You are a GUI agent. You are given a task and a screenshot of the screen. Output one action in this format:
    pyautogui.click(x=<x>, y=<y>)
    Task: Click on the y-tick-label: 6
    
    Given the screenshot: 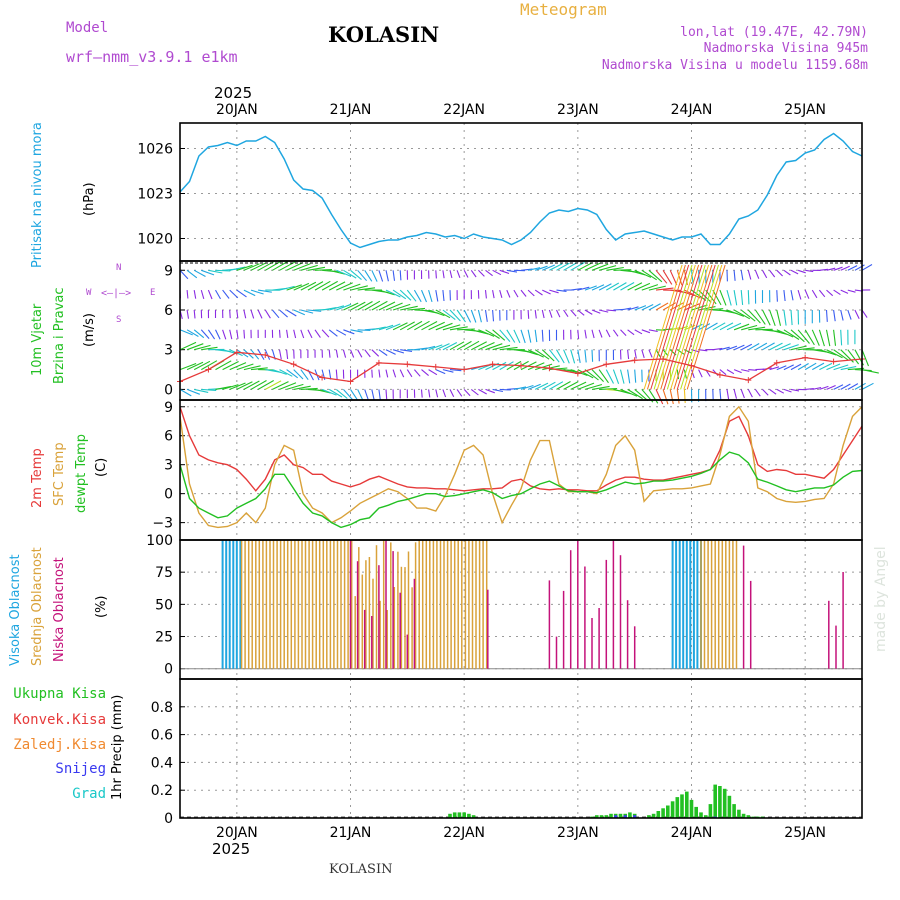 What is the action you would take?
    pyautogui.click(x=168, y=311)
    